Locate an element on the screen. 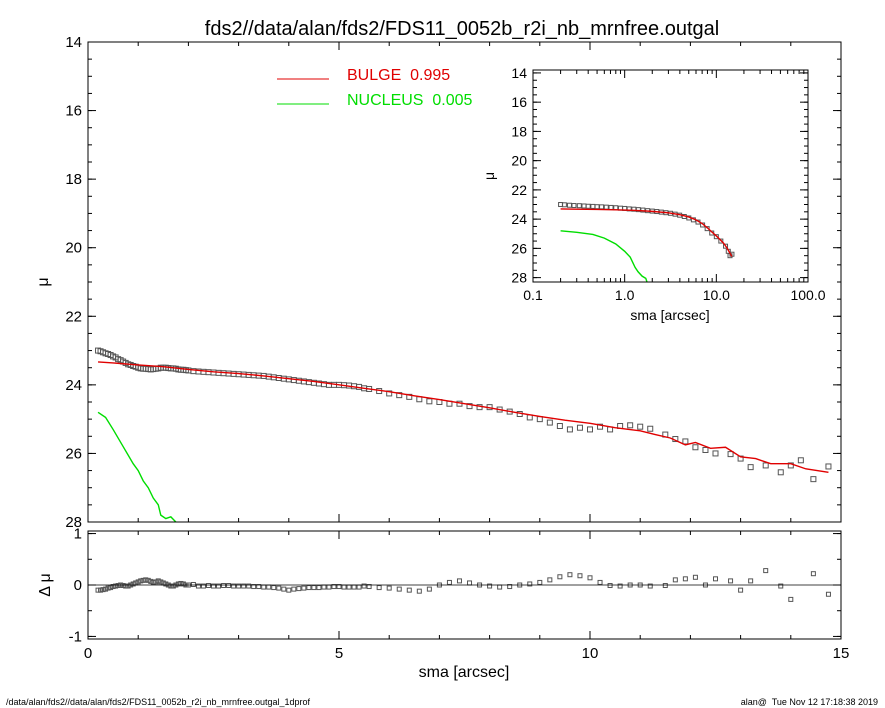  inset-y-axis-title: μ is located at coordinates (489, 176).